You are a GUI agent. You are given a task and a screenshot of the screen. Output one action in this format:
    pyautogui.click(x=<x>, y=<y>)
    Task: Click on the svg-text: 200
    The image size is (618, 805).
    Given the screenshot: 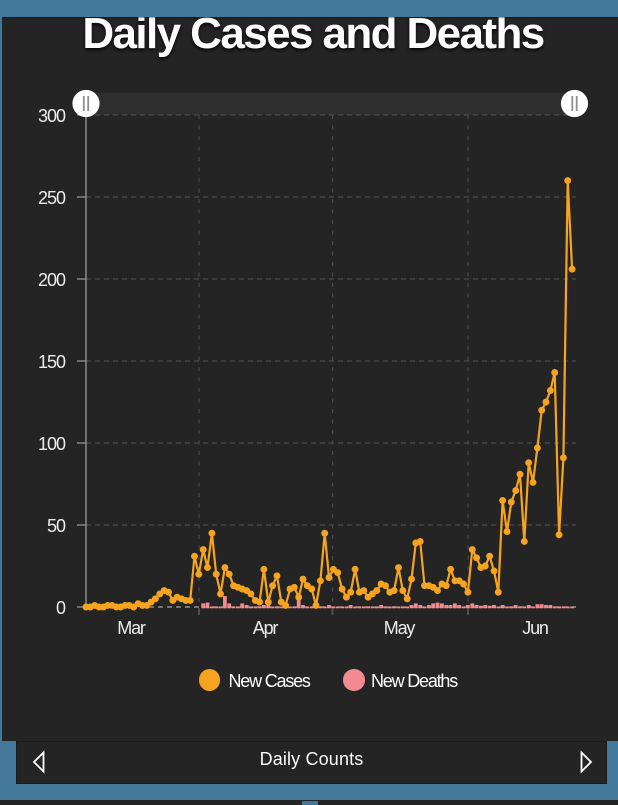 What is the action you would take?
    pyautogui.click(x=52, y=280)
    